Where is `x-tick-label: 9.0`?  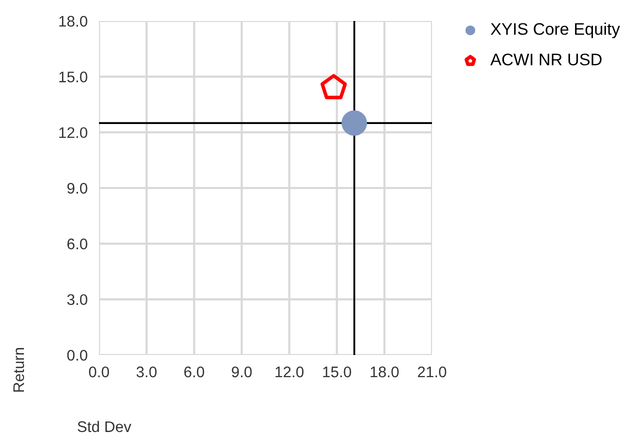 x-tick-label: 9.0 is located at coordinates (242, 372).